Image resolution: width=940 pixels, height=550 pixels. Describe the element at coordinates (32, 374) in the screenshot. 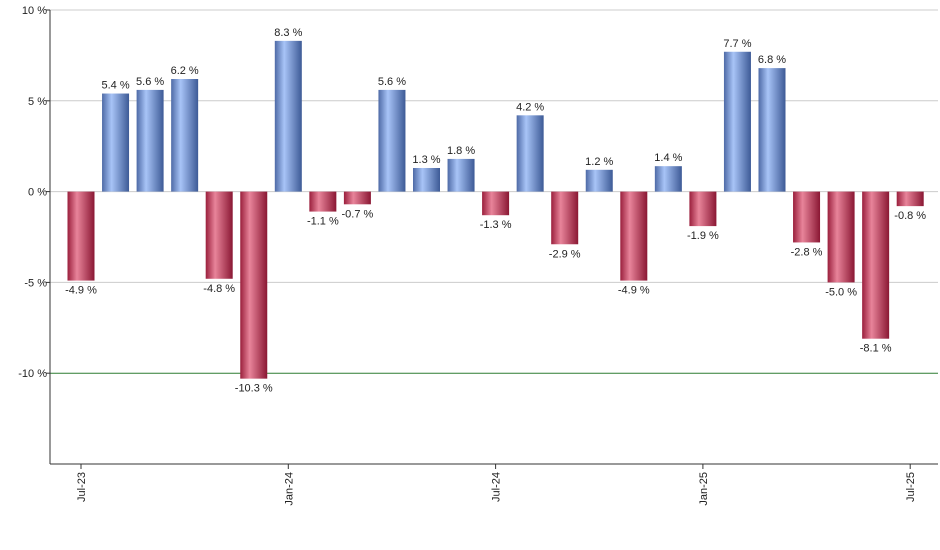

I see `y-tick-label: -10 %` at that location.